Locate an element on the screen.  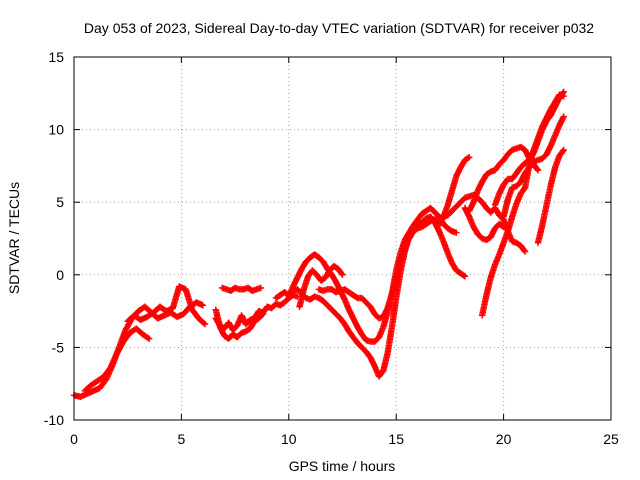
y-tick-label: -10 is located at coordinates (54, 420).